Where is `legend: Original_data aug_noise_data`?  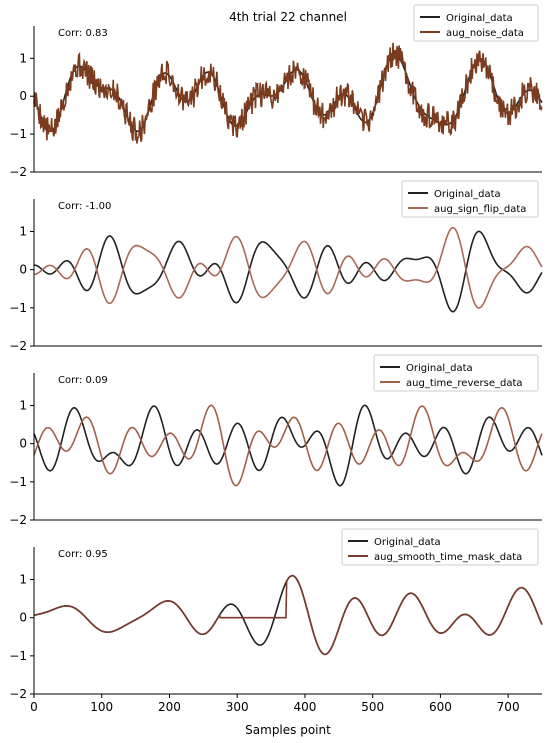 legend: Original_data aug_noise_data is located at coordinates (476, 23).